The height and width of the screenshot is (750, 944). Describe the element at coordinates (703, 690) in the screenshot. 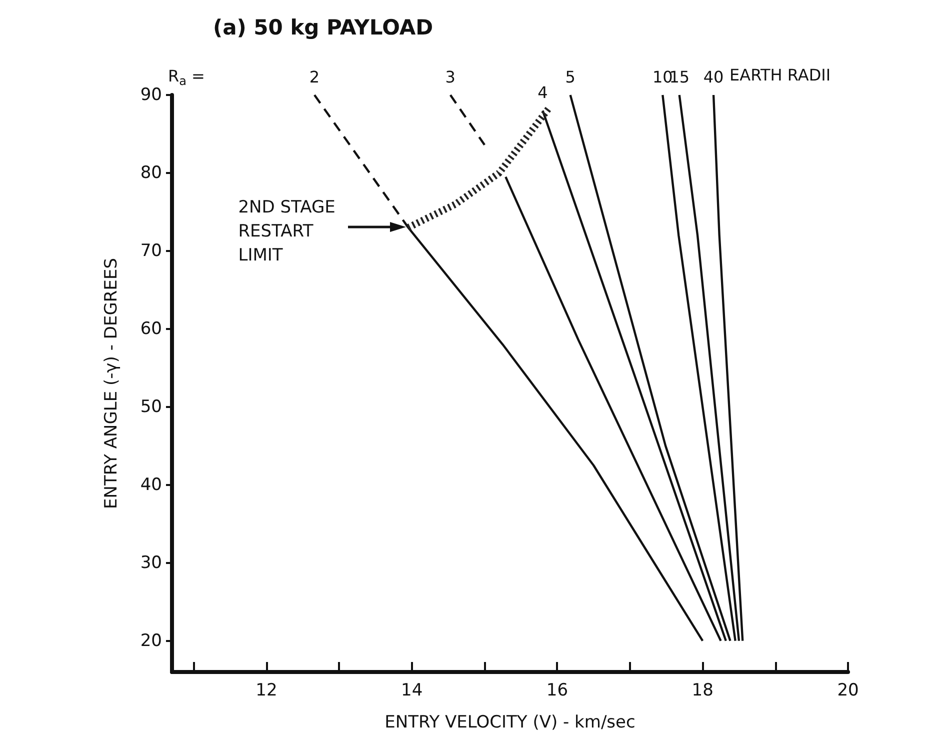

I see `x-tick-label: 18` at that location.